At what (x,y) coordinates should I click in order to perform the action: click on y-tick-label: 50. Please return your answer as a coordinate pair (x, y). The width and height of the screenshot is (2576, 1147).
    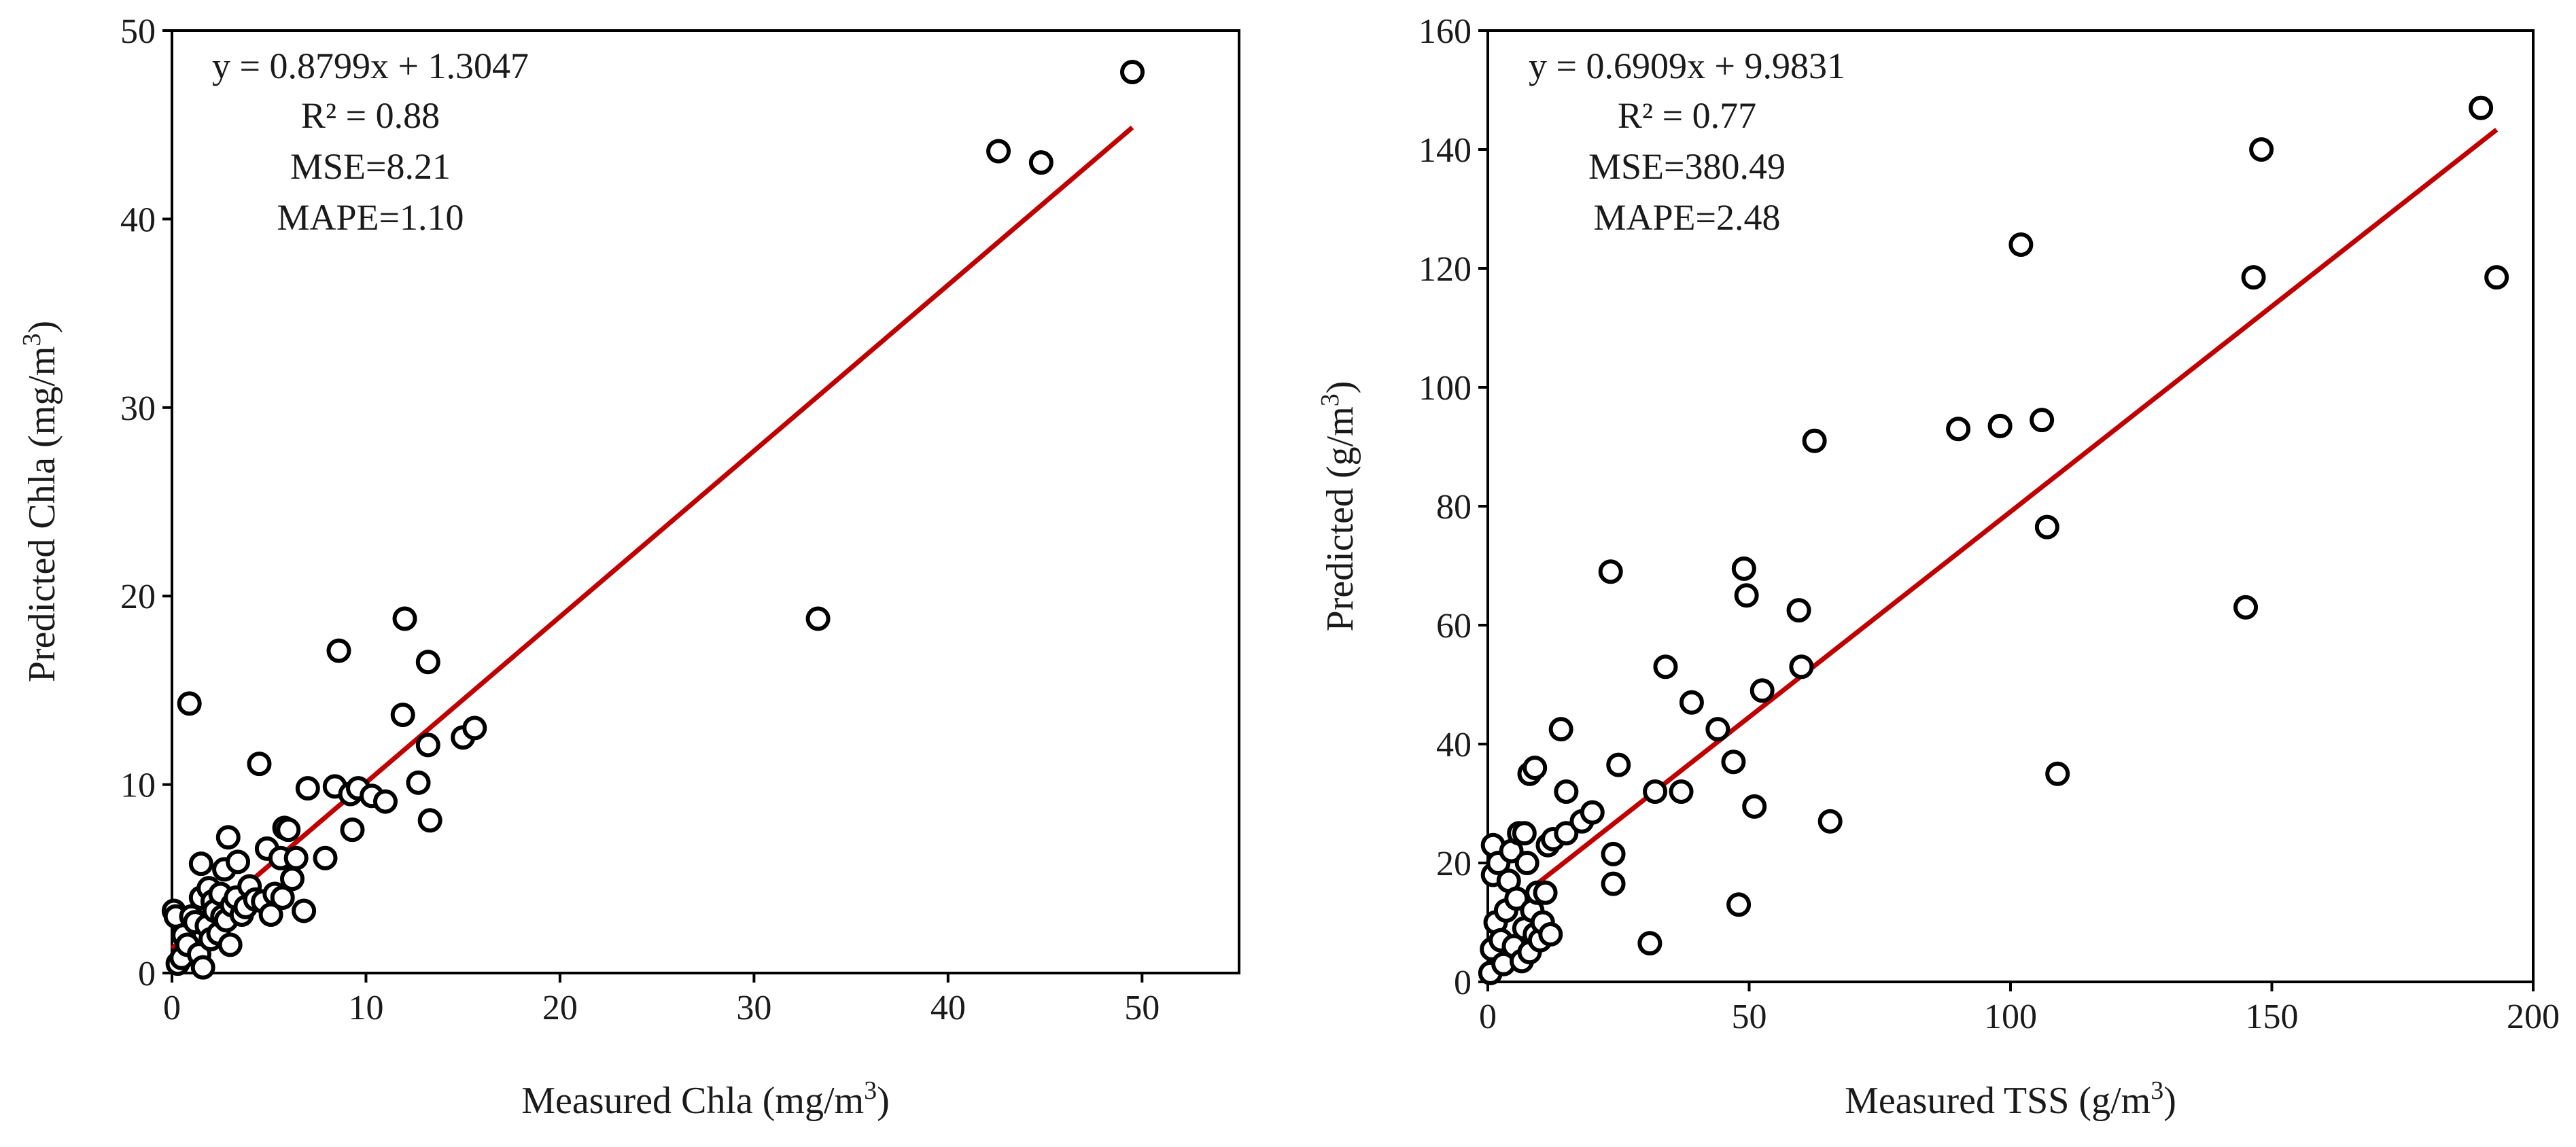
    Looking at the image, I should click on (138, 31).